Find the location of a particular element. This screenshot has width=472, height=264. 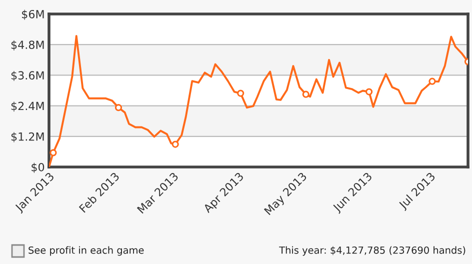

y-tick-label: $0 is located at coordinates (38, 167).